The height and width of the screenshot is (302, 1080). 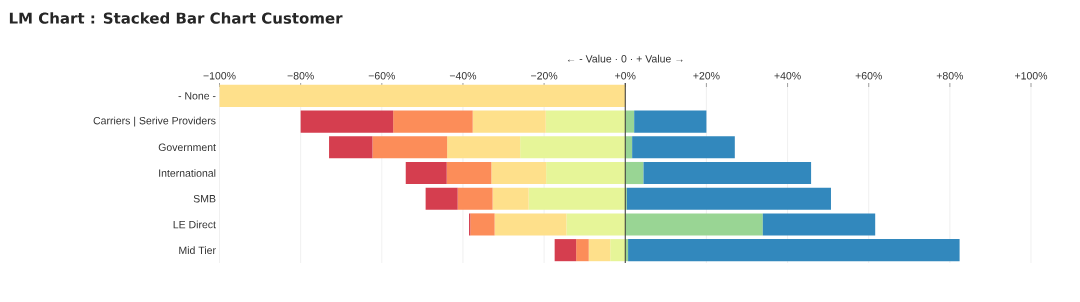 What do you see at coordinates (1031, 76) in the screenshot?
I see `x-tick-label: +100%` at bounding box center [1031, 76].